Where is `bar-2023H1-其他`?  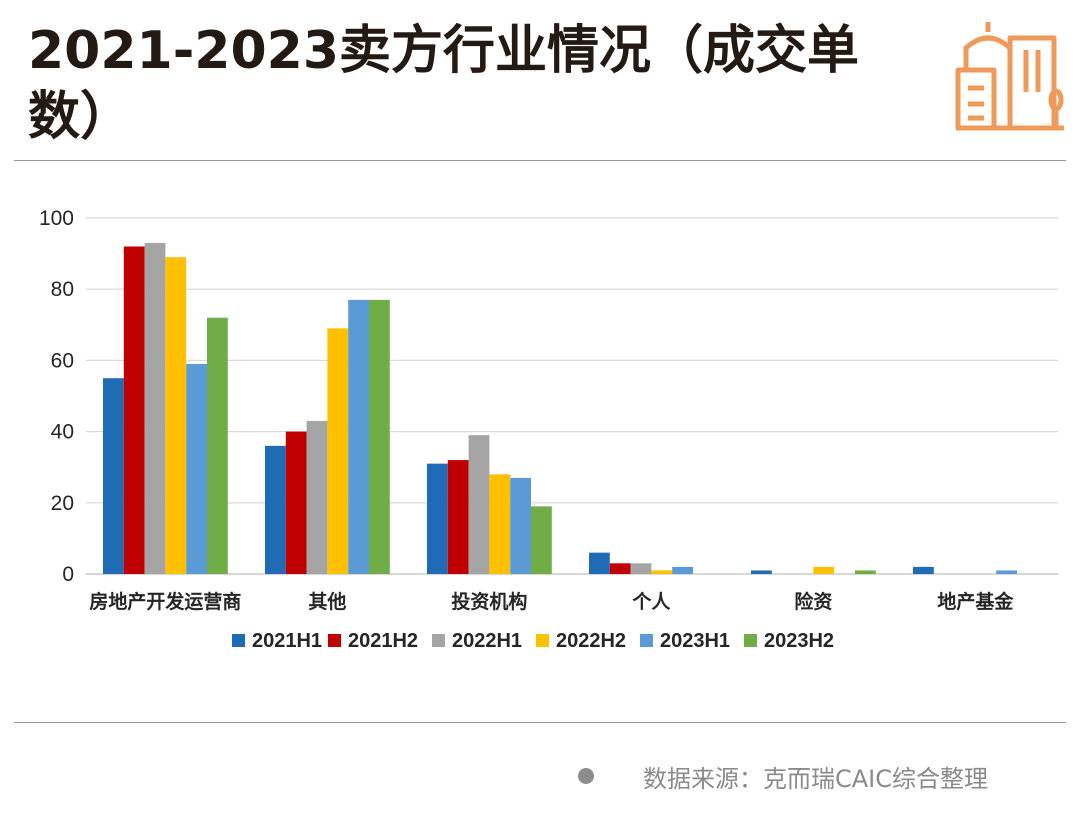
bar-2023H1-其他 is located at coordinates (358, 436).